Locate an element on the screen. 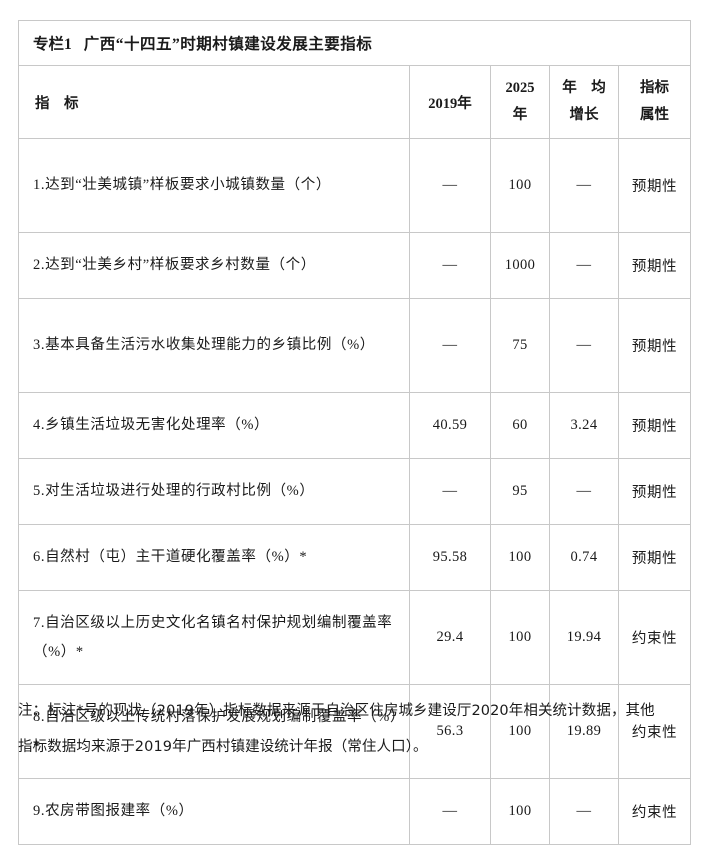 The width and height of the screenshot is (707, 845). table-row: 9.农房带图报建率（%） — 100 — 约束性 is located at coordinates (355, 811).